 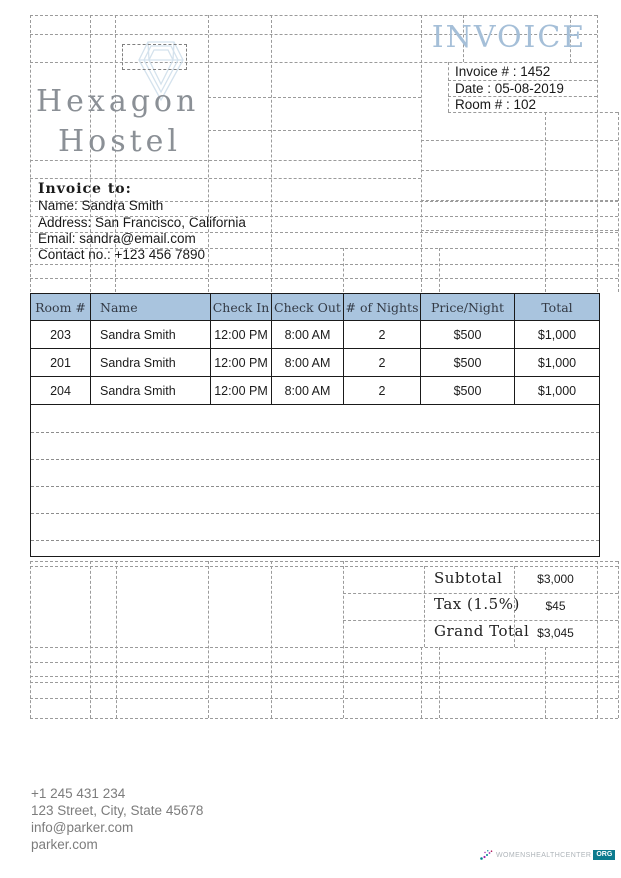 What do you see at coordinates (117, 238) in the screenshot?
I see `bill-to-email: Email: sandra@email.com` at bounding box center [117, 238].